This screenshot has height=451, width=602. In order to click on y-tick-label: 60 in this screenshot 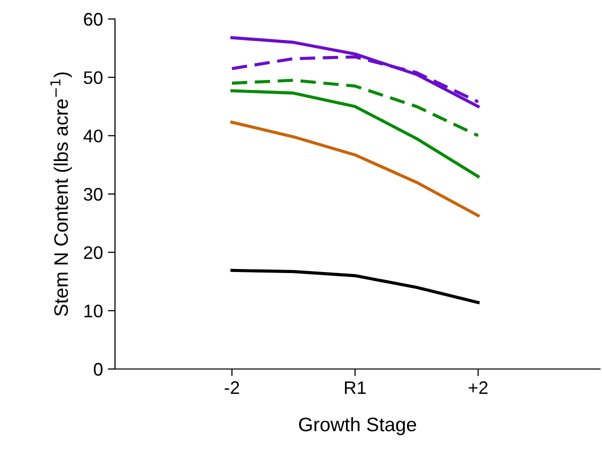, I will do `click(93, 19)`.